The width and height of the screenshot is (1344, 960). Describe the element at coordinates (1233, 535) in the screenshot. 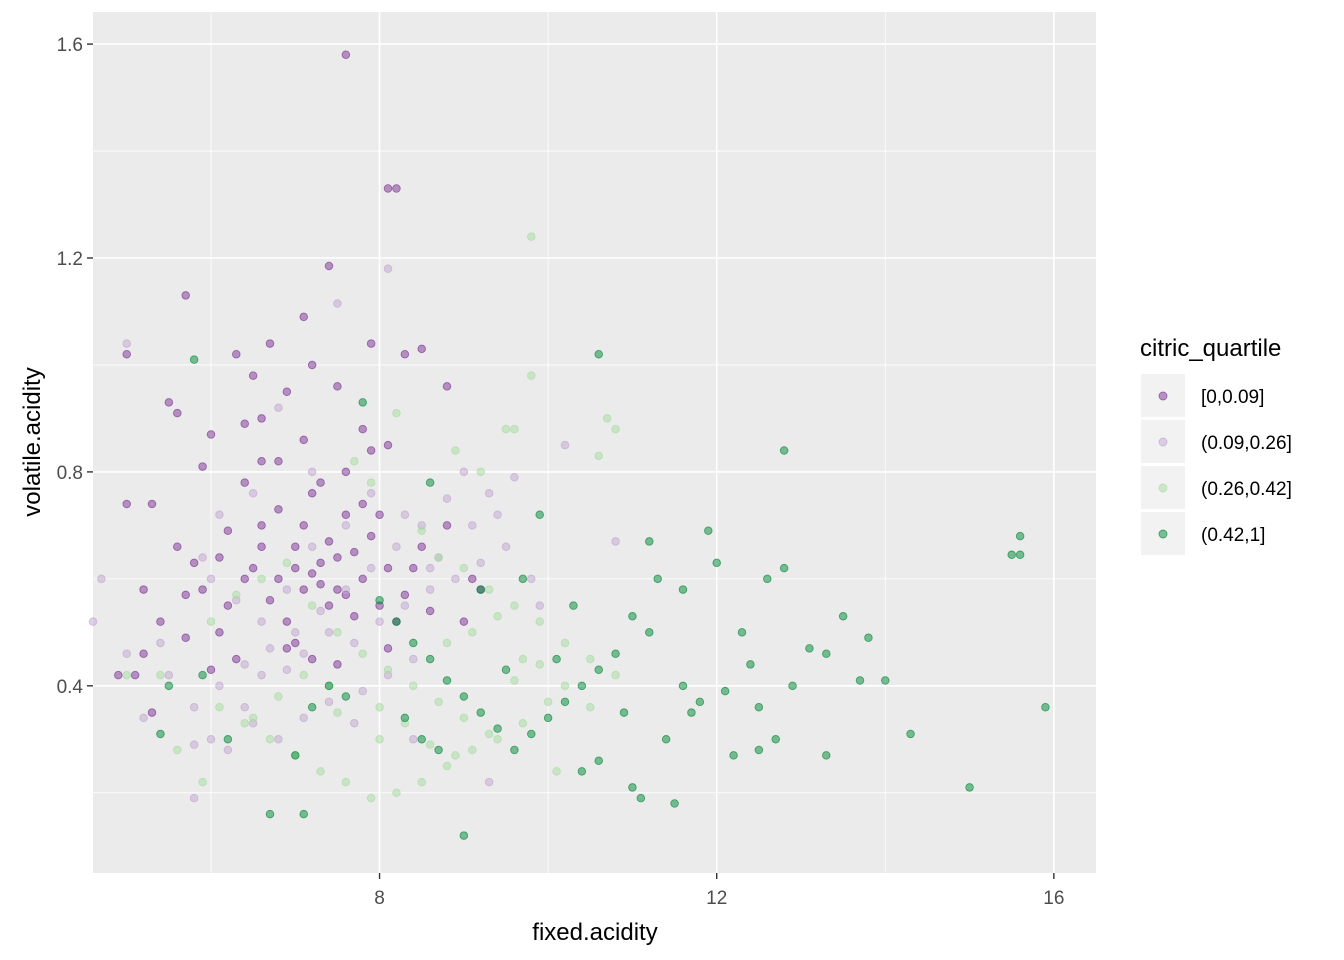

I see `legend-label: (0.42,1]` at that location.